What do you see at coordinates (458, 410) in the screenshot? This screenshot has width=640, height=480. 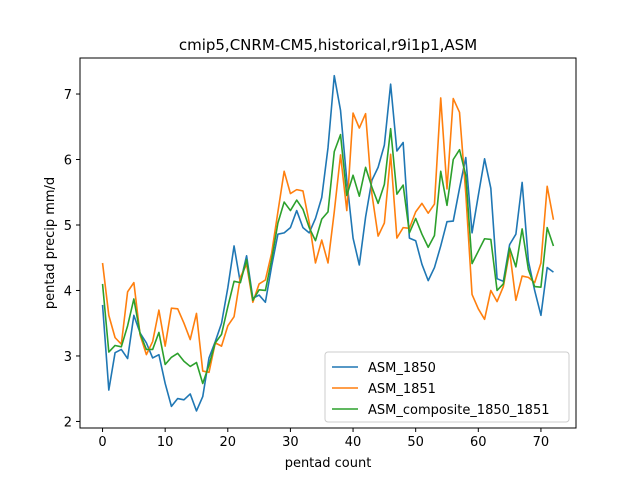 I see `legend-label-2: ASM_composite_1850_1851` at bounding box center [458, 410].